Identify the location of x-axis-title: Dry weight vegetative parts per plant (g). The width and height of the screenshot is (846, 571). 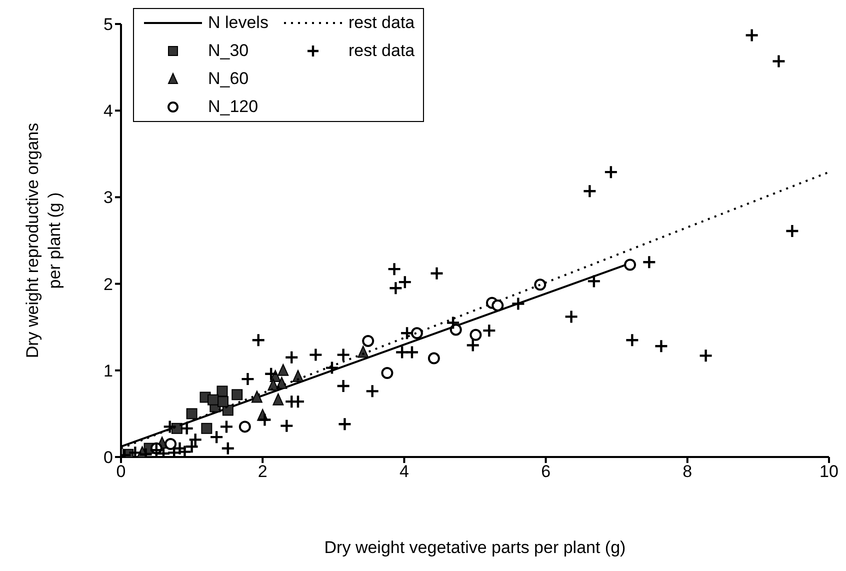
(475, 547).